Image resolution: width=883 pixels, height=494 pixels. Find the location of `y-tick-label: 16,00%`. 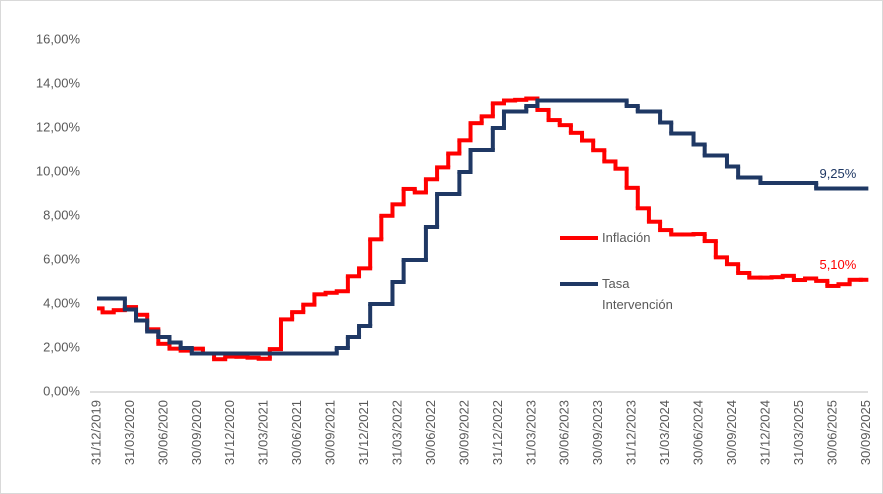

y-tick-label: 16,00% is located at coordinates (58, 38).